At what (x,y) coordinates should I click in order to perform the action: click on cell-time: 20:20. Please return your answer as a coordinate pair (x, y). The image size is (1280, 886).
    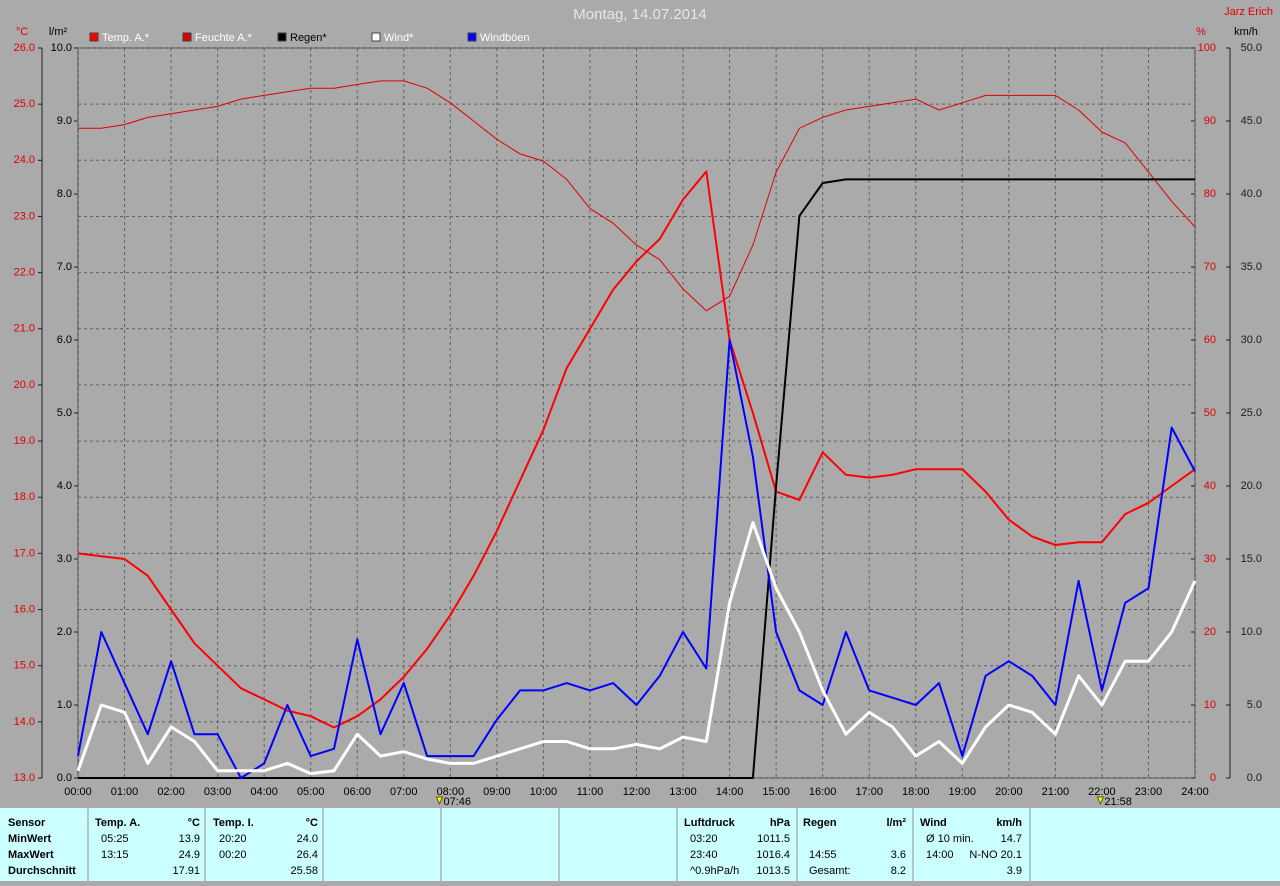
    Looking at the image, I should click on (233, 839).